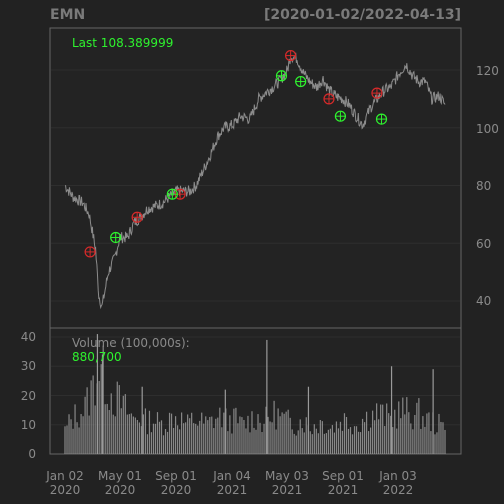 The height and width of the screenshot is (504, 504). What do you see at coordinates (483, 244) in the screenshot?
I see `price-y-tick: 60` at bounding box center [483, 244].